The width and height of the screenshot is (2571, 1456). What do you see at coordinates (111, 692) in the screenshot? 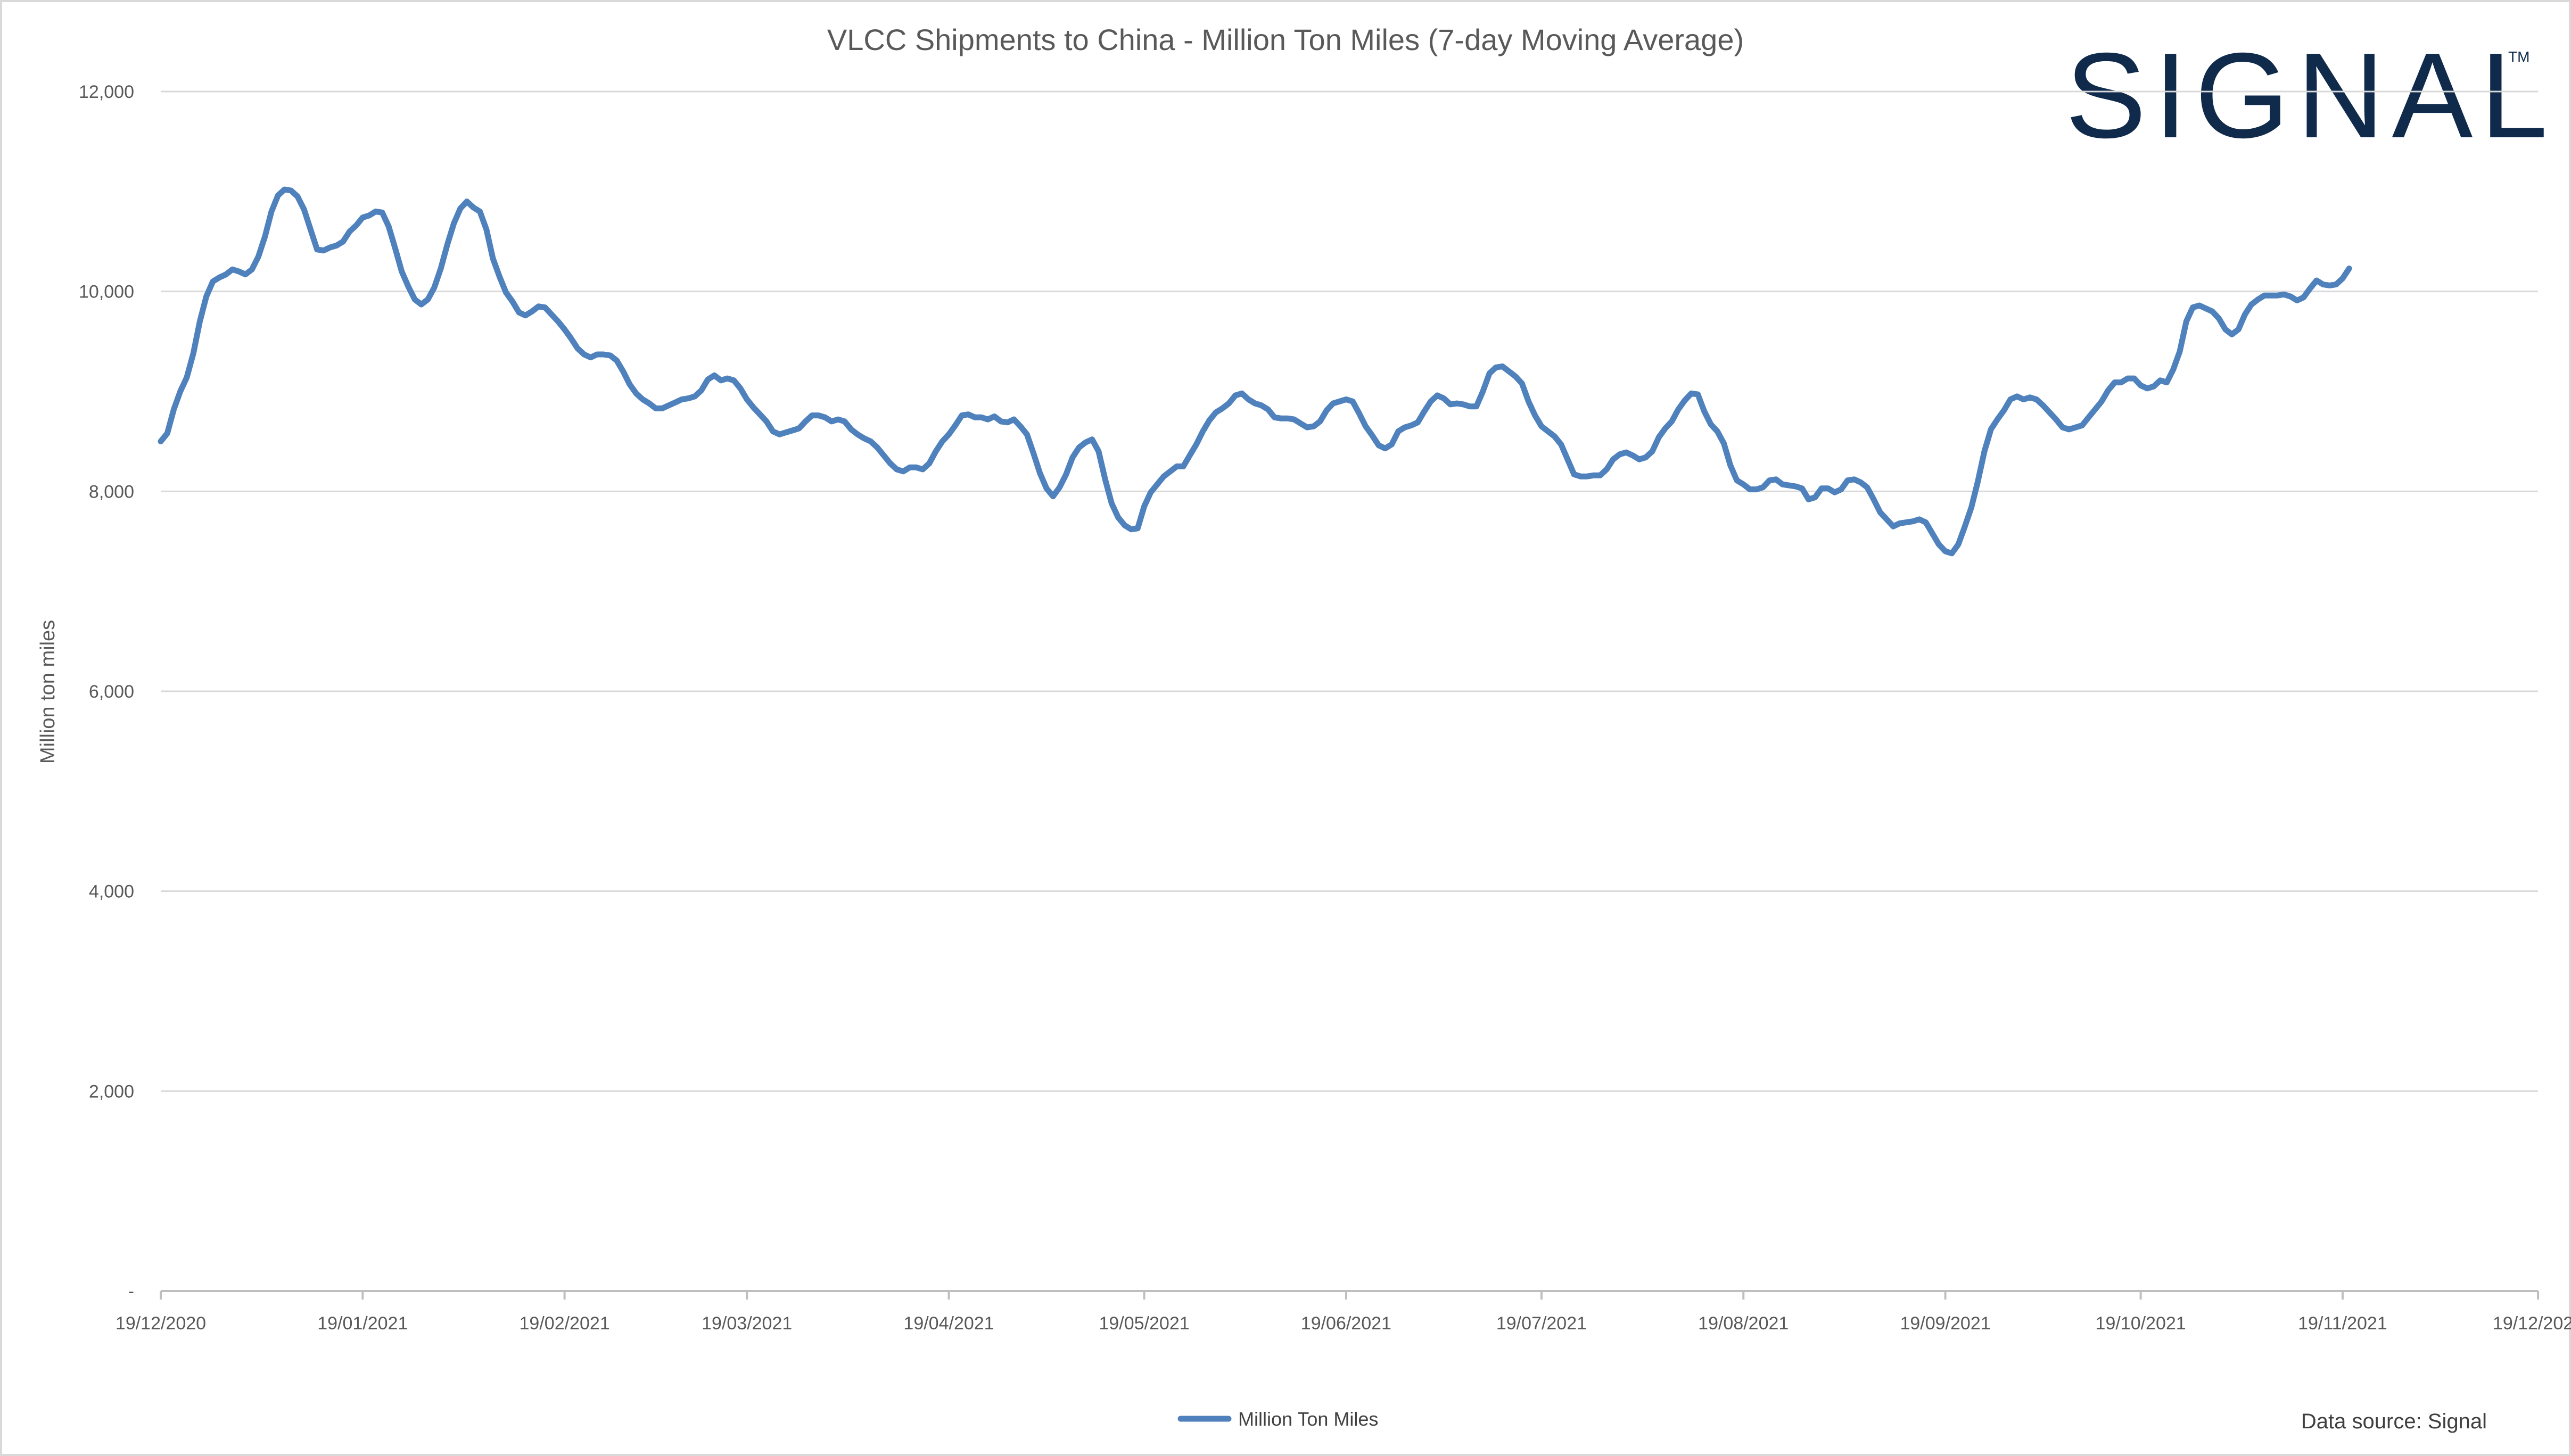
I see `y-tick-label: 6,000` at bounding box center [111, 692].